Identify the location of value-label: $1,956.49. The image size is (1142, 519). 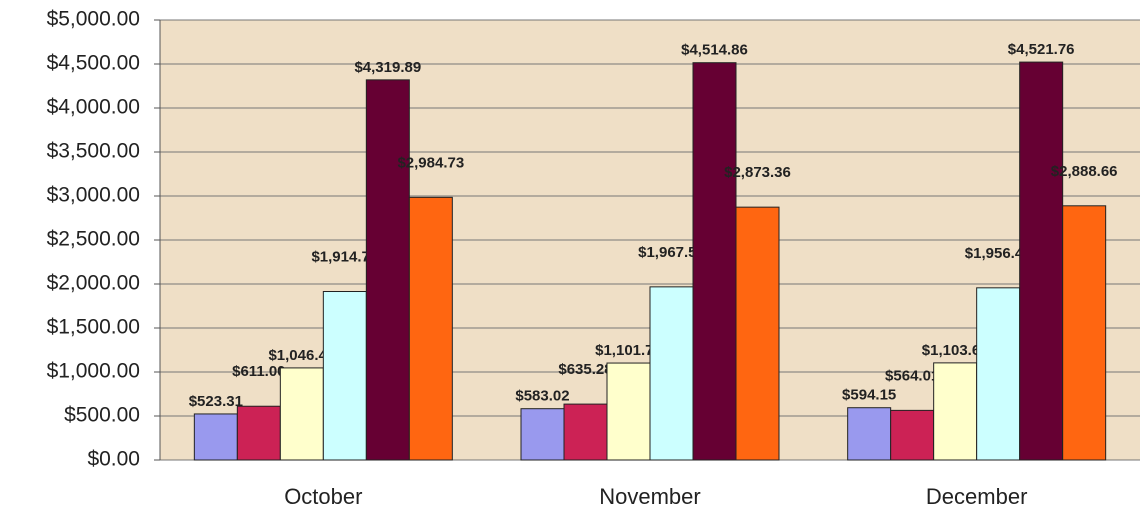
(998, 253).